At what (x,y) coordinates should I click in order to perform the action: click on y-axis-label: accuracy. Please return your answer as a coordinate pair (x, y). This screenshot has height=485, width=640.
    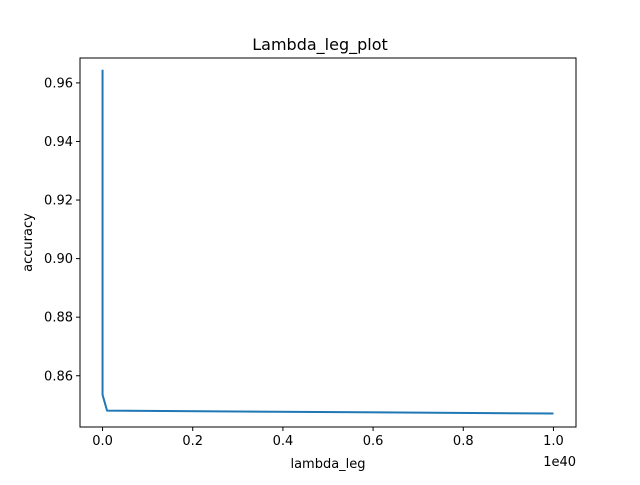
    Looking at the image, I should click on (28, 242).